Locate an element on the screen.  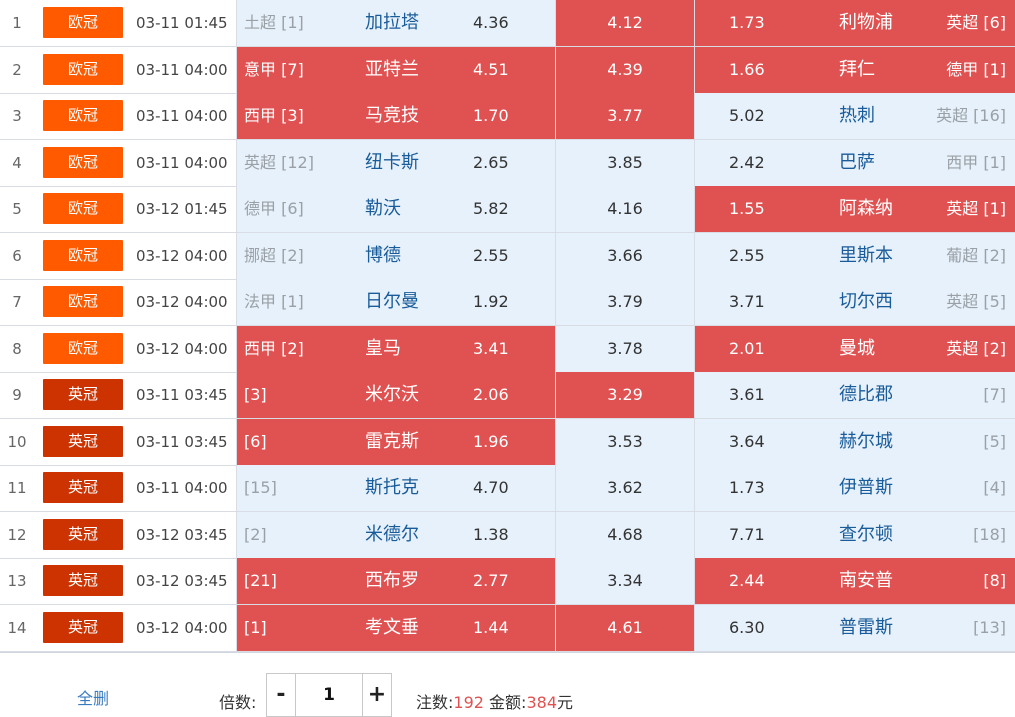
home-odds: 4.36 is located at coordinates (491, 22).